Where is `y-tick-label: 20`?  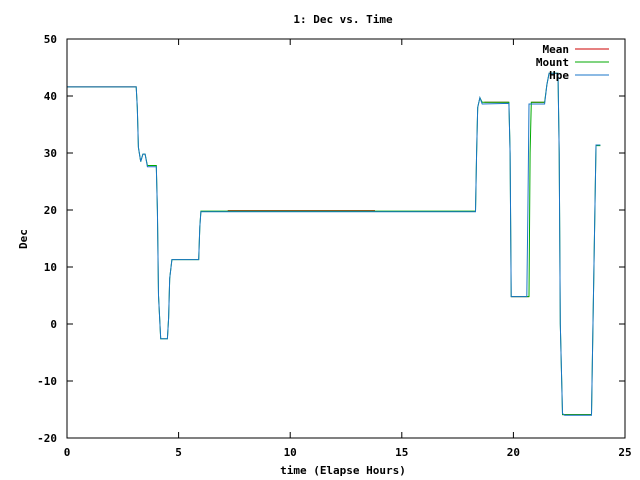
y-tick-label: 20 is located at coordinates (50, 210).